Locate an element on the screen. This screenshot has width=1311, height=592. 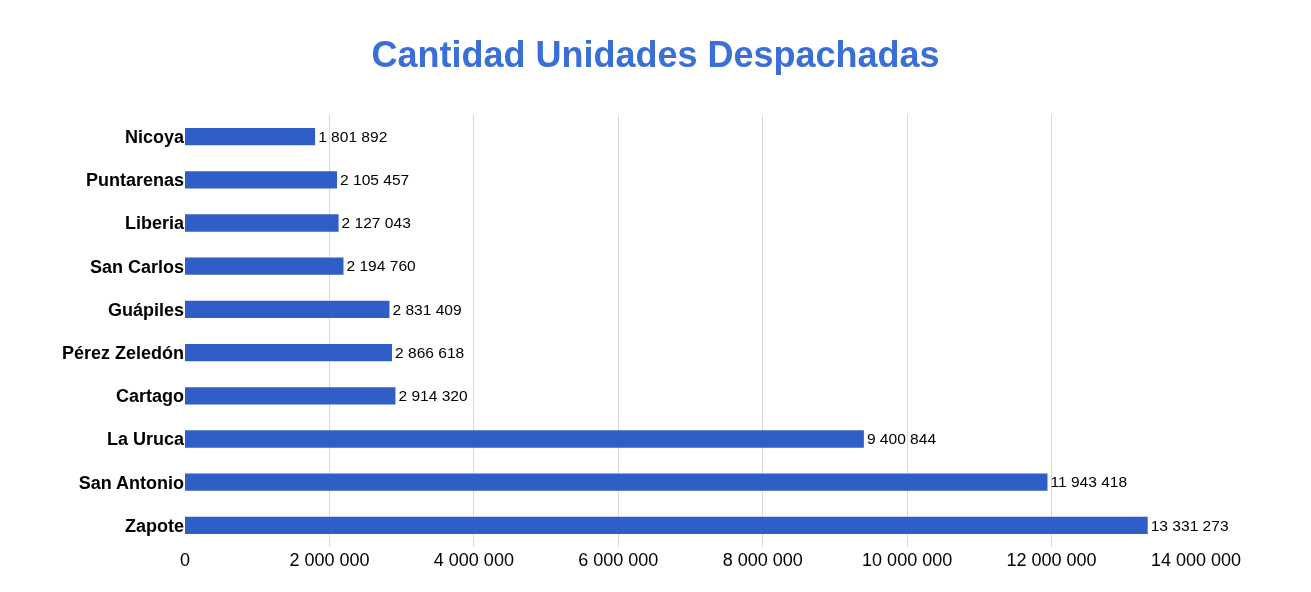
data-label: 13 331 273 is located at coordinates (1189, 525).